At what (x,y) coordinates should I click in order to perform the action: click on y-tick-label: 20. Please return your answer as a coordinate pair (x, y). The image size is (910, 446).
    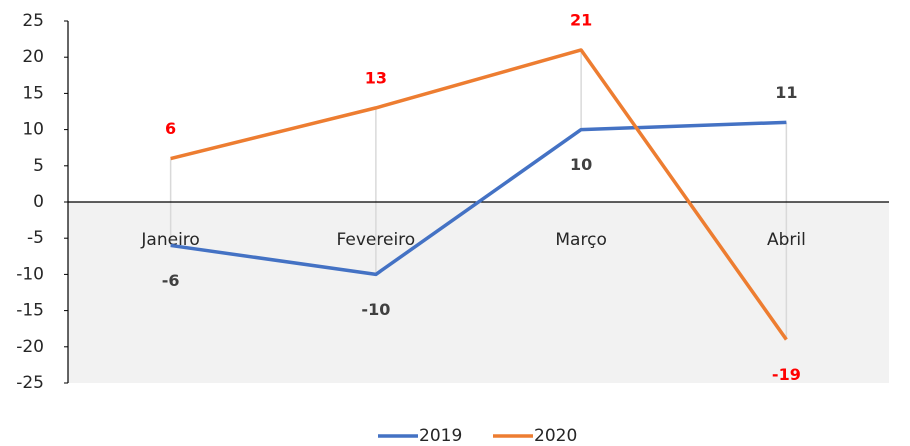
    Looking at the image, I should click on (33, 57).